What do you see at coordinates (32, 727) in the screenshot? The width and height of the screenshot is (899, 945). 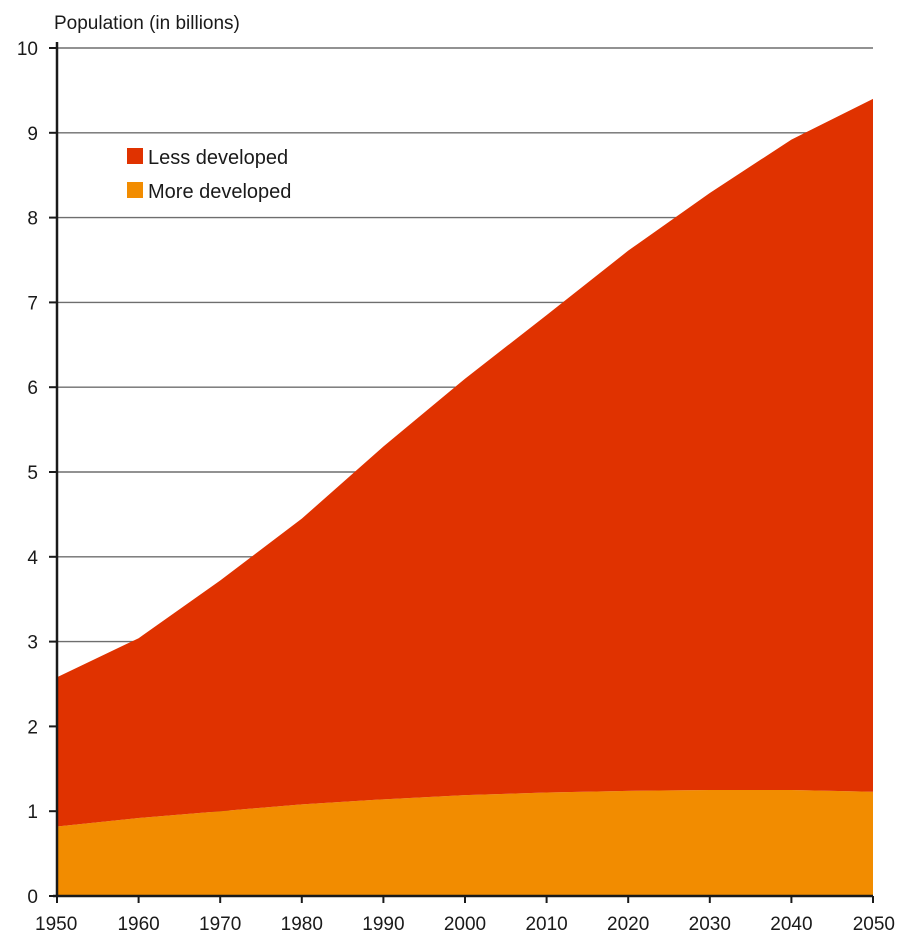 I see `y-tick-label: 2` at bounding box center [32, 727].